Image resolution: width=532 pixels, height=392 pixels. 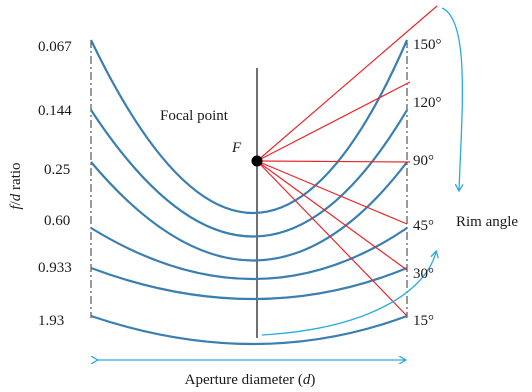 I want to click on ratio-label: 1.93, so click(x=51, y=321).